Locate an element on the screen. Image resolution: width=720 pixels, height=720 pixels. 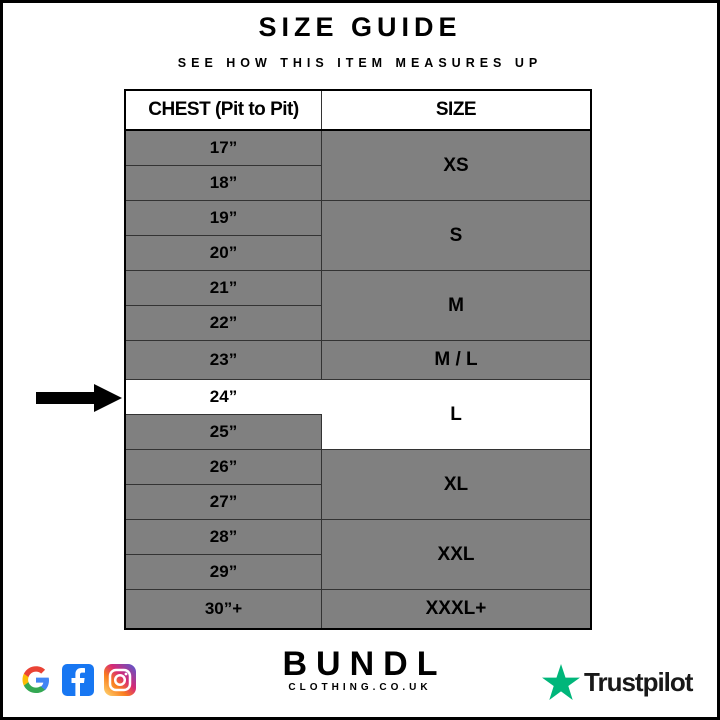
table-row: 17” XS is located at coordinates (358, 165).